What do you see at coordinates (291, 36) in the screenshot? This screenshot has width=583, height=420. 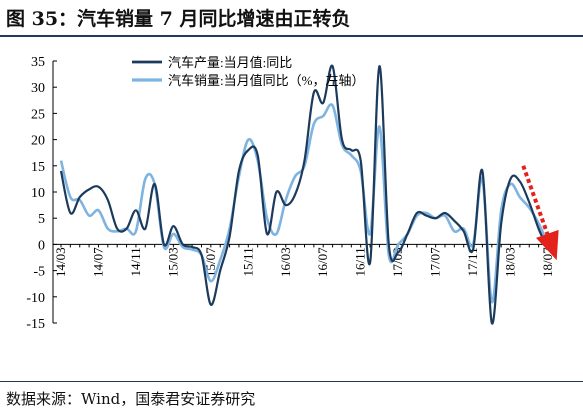 I see `title-divider` at bounding box center [291, 36].